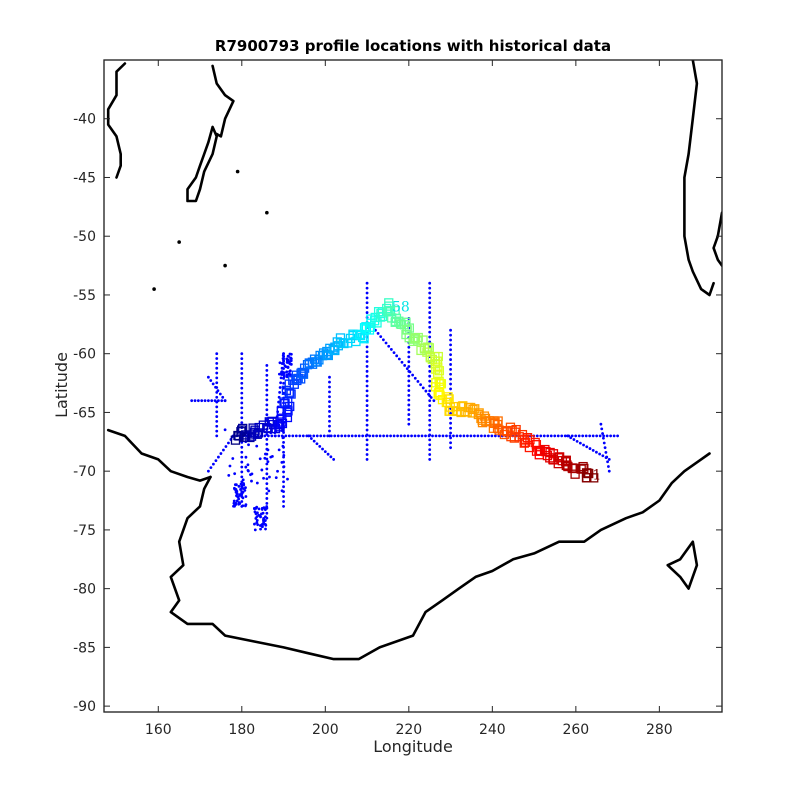 The image size is (800, 800). I want to click on y-tick-label: -55, so click(84, 296).